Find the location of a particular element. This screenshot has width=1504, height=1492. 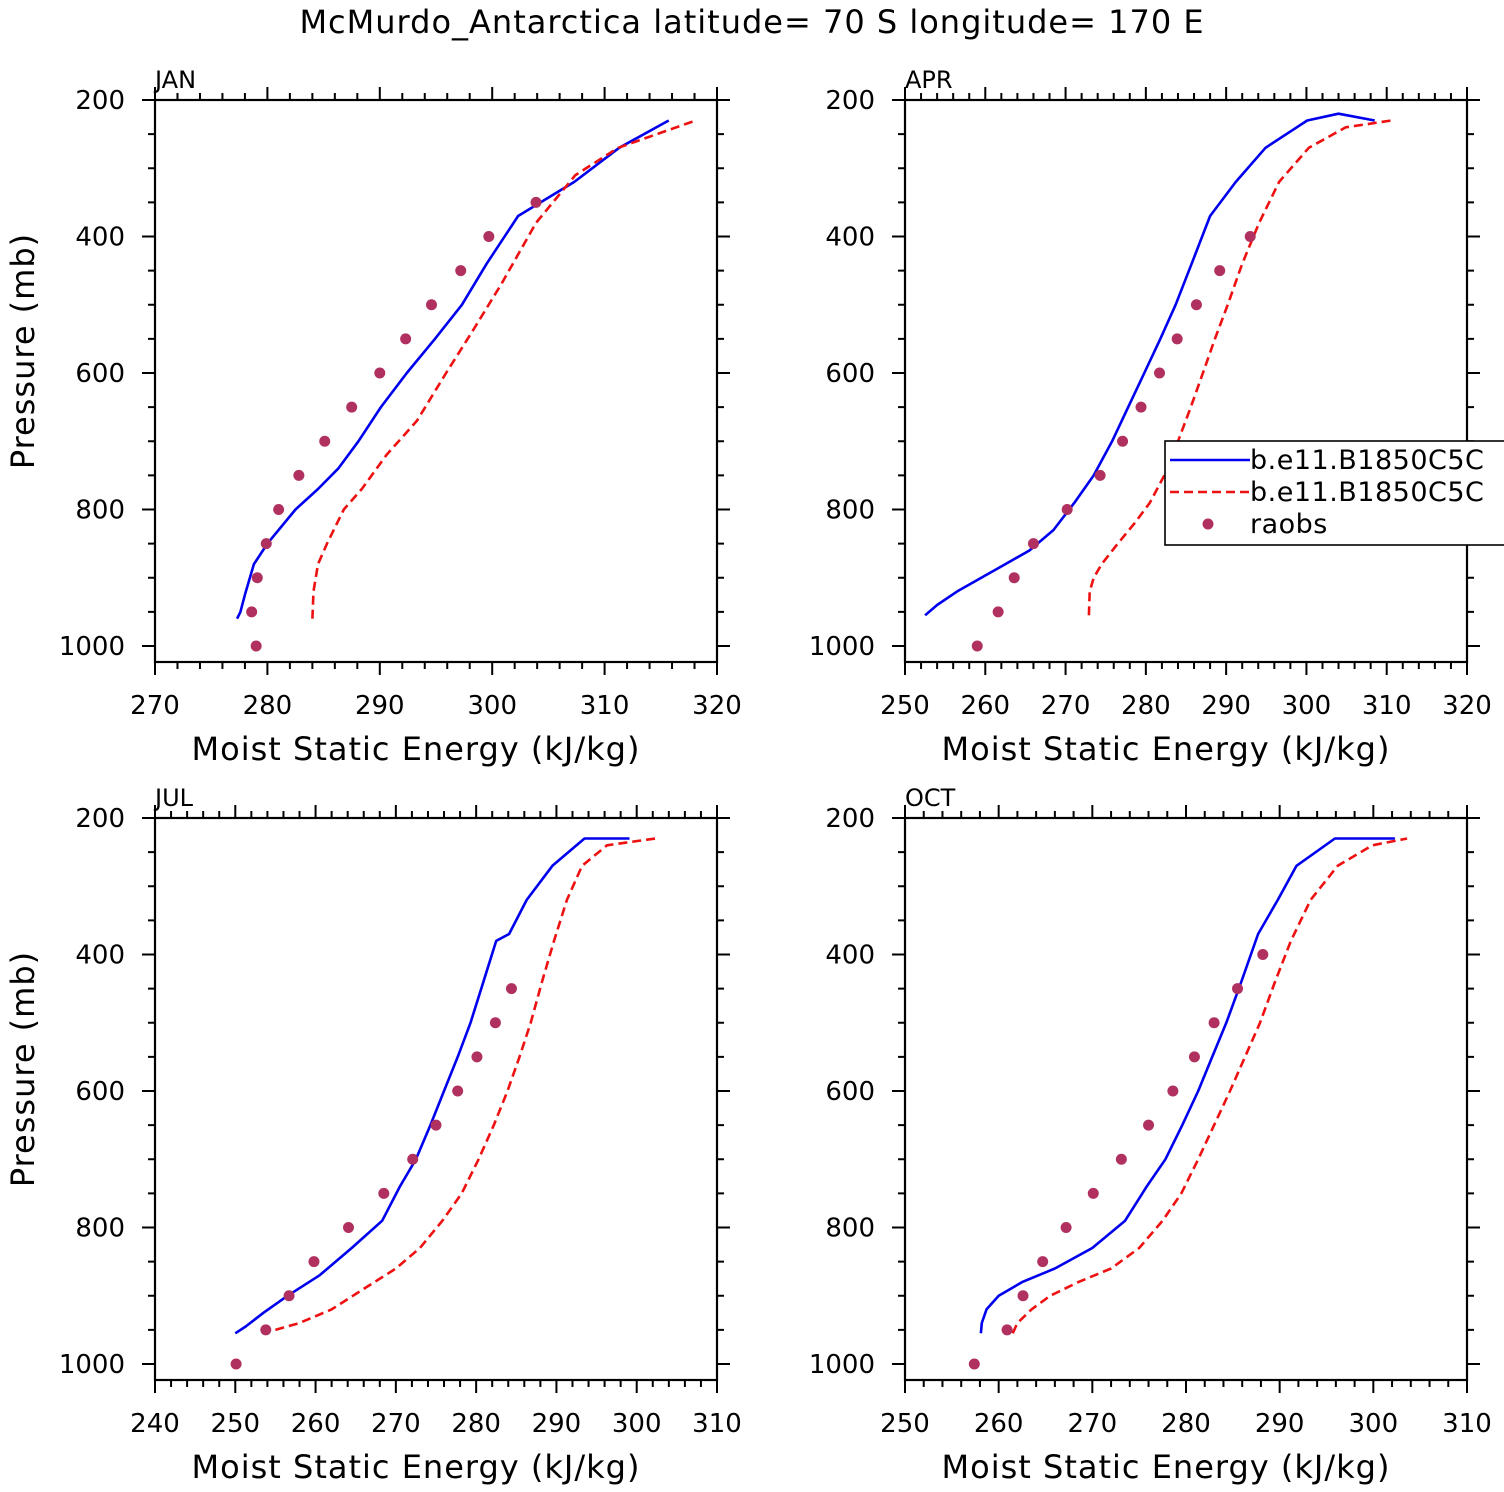

x-tick-label: 280 is located at coordinates (1186, 1424).